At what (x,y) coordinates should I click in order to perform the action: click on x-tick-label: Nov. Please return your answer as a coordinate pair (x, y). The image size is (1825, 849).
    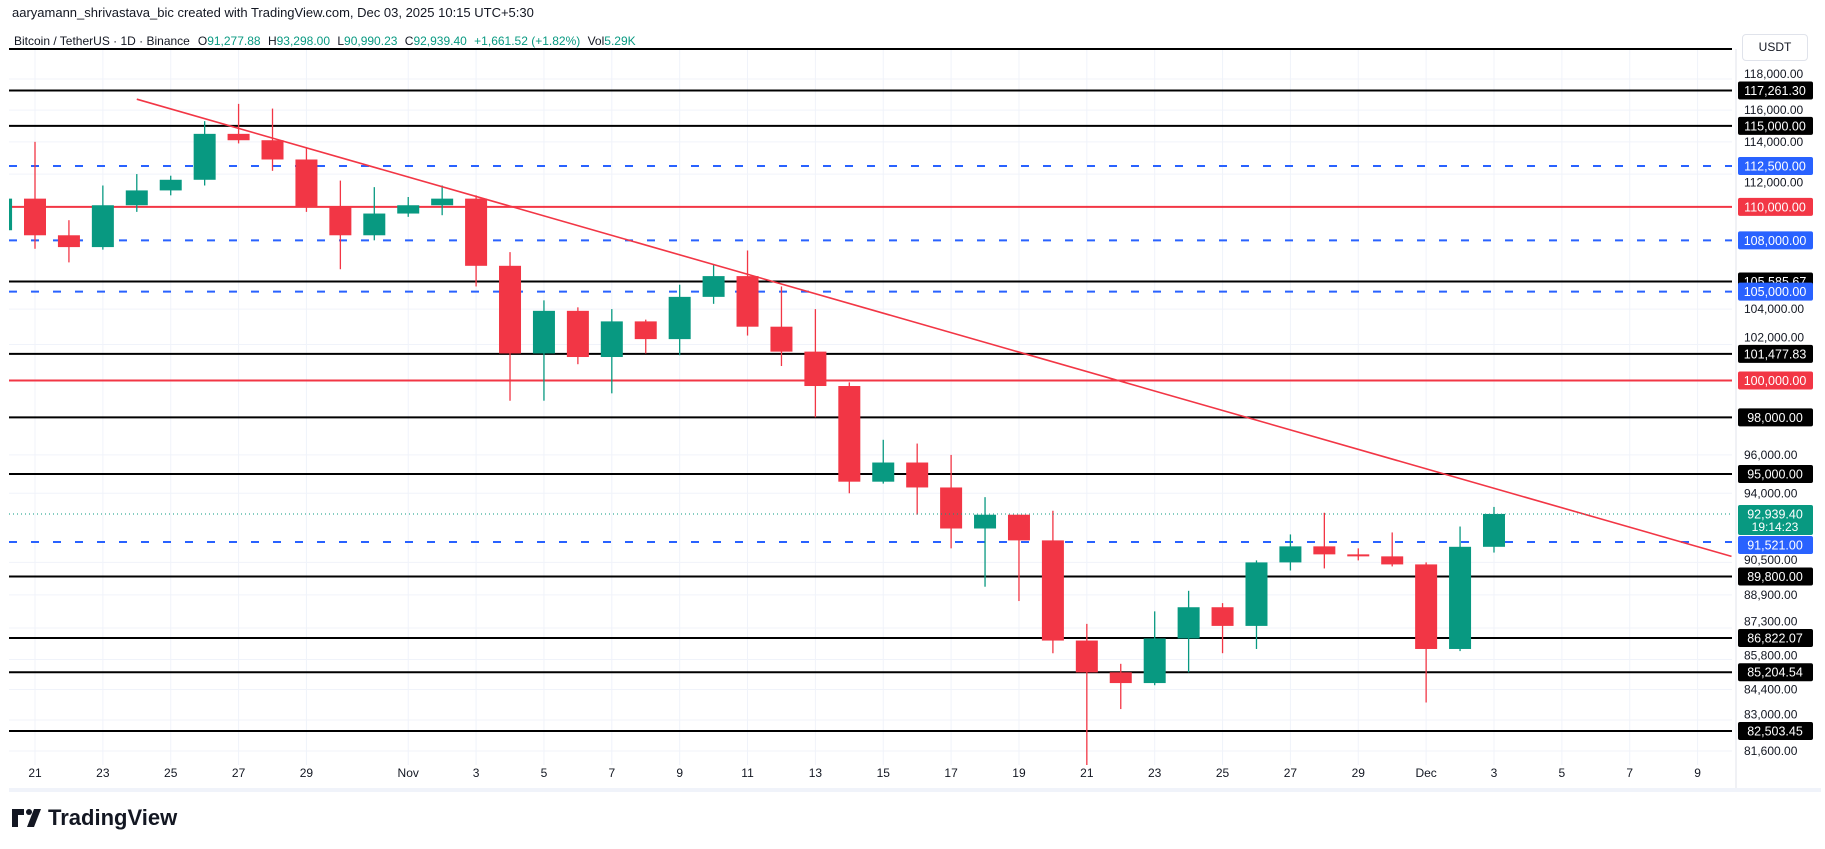
    Looking at the image, I should click on (408, 773).